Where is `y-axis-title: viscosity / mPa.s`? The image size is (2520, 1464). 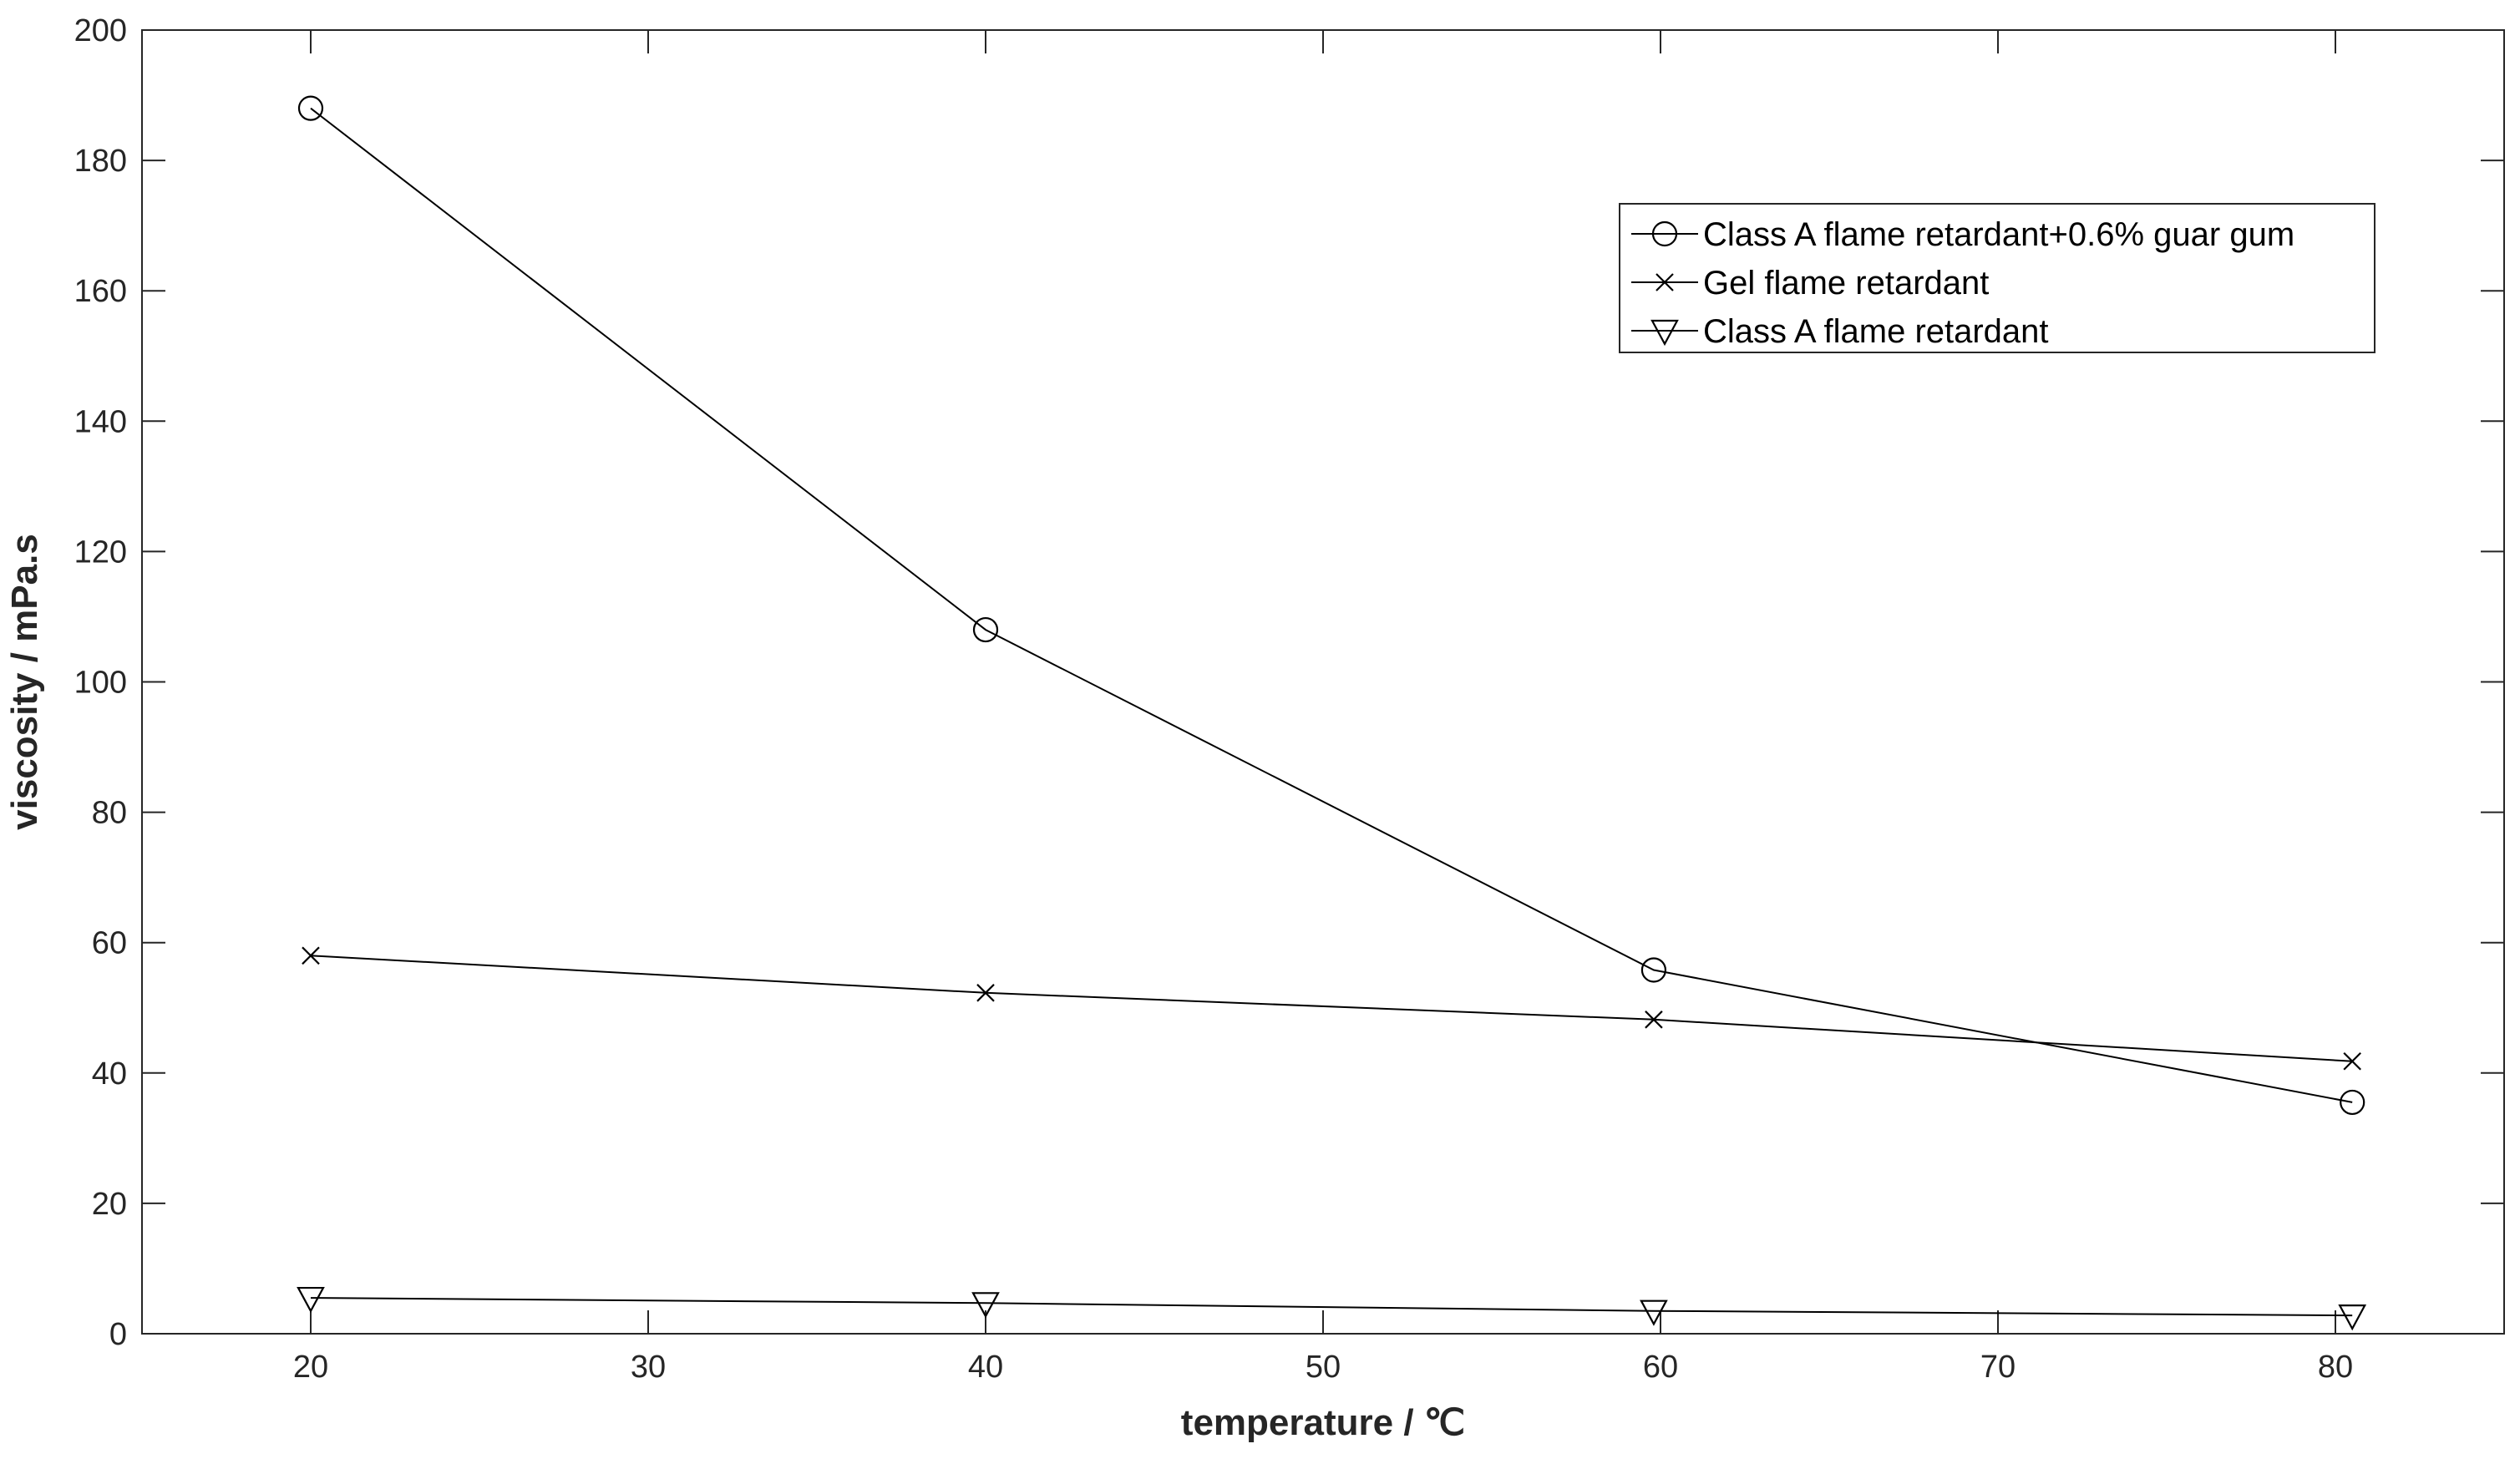 y-axis-title: viscosity / mPa.s is located at coordinates (24, 682).